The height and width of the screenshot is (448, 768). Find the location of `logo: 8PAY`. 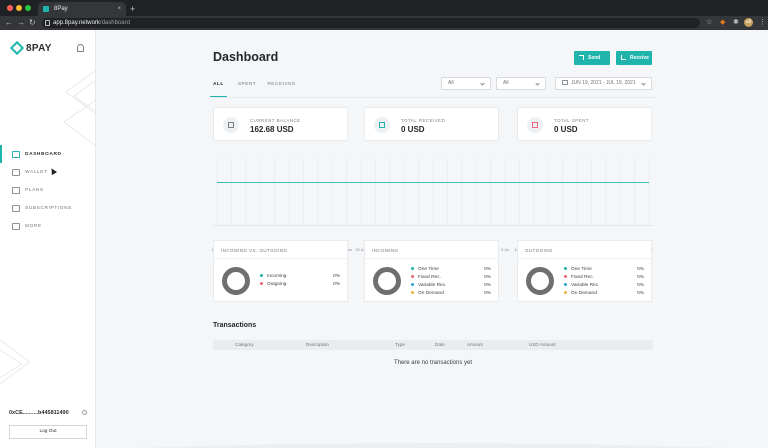

logo: 8PAY is located at coordinates (30, 48).